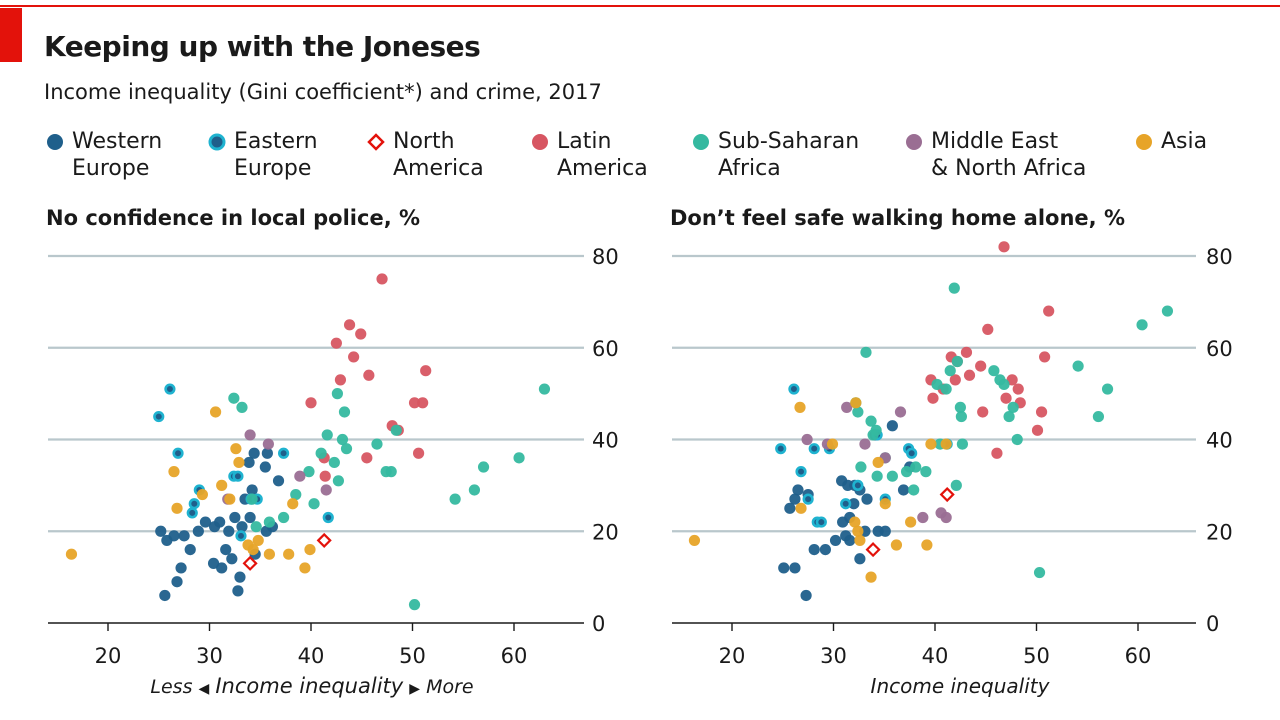  Describe the element at coordinates (833, 656) in the screenshot. I see `x-tick-label: 30` at that location.